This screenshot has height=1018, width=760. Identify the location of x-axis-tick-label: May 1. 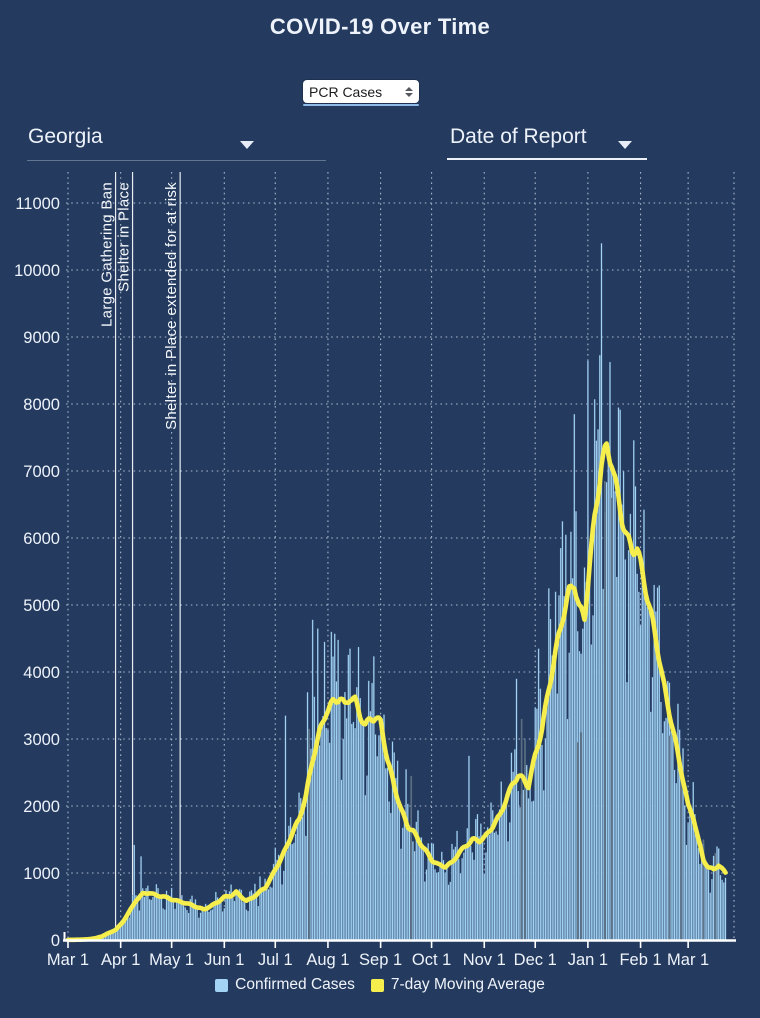
(171, 960).